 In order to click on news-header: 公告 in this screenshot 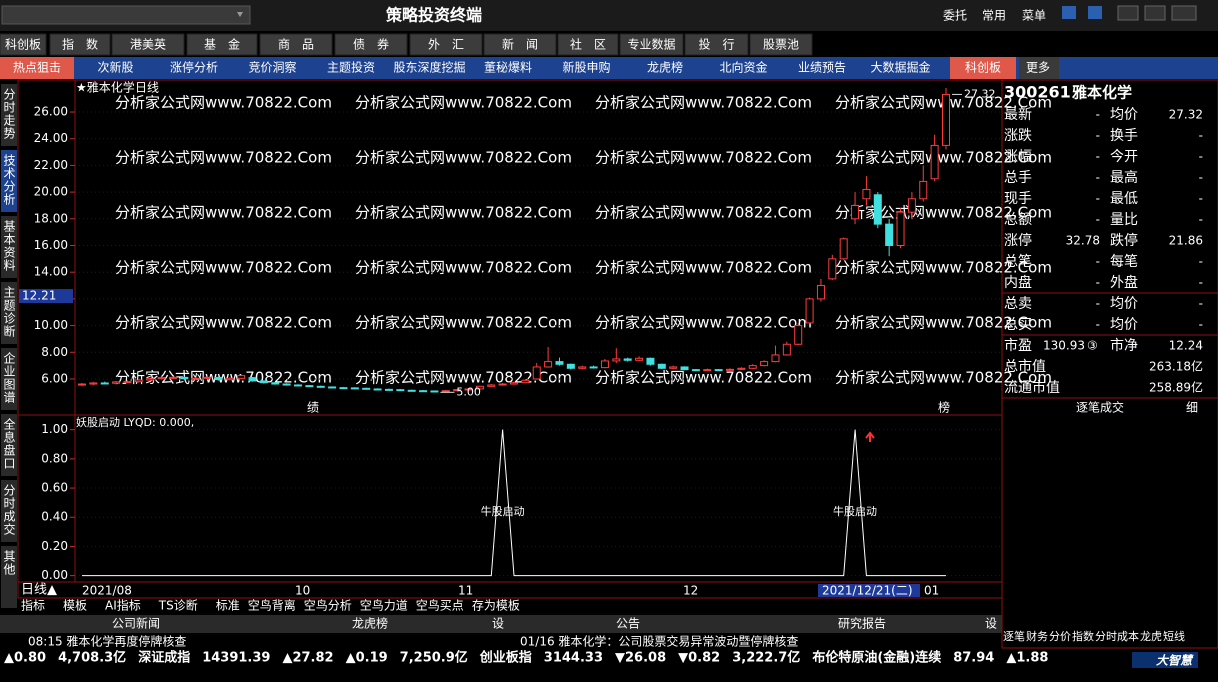, I will do `click(628, 624)`.